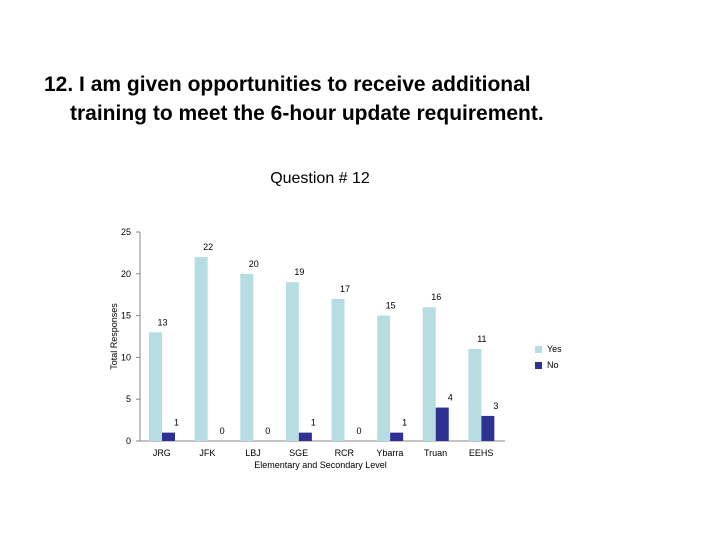 The height and width of the screenshot is (540, 720). Describe the element at coordinates (292, 361) in the screenshot. I see `bar-yes-sge` at that location.